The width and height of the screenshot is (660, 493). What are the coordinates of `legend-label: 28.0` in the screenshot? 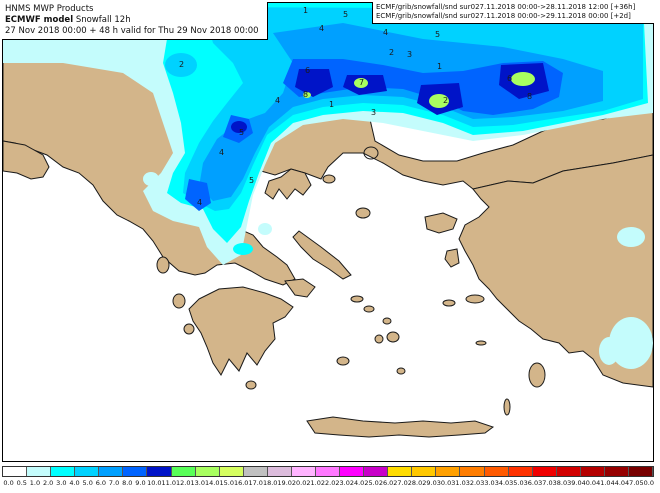 It's located at (415, 483).